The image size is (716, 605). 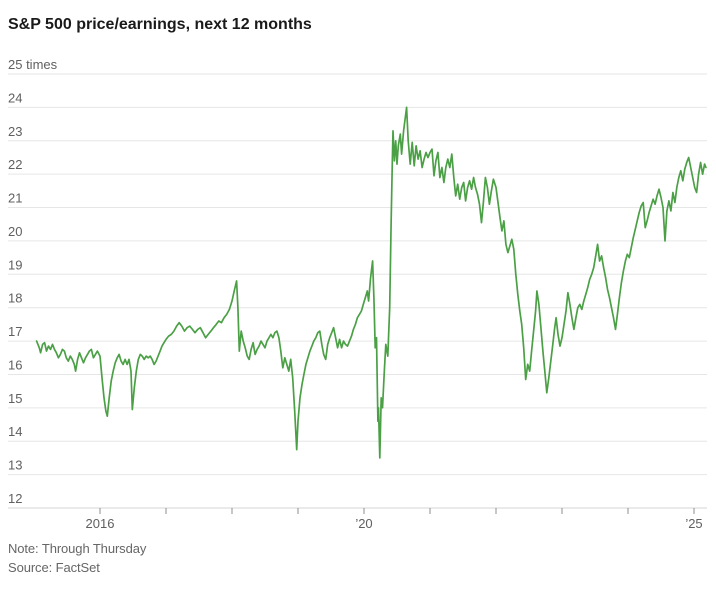 What do you see at coordinates (54, 567) in the screenshot?
I see `chart-source: Source: FactSet` at bounding box center [54, 567].